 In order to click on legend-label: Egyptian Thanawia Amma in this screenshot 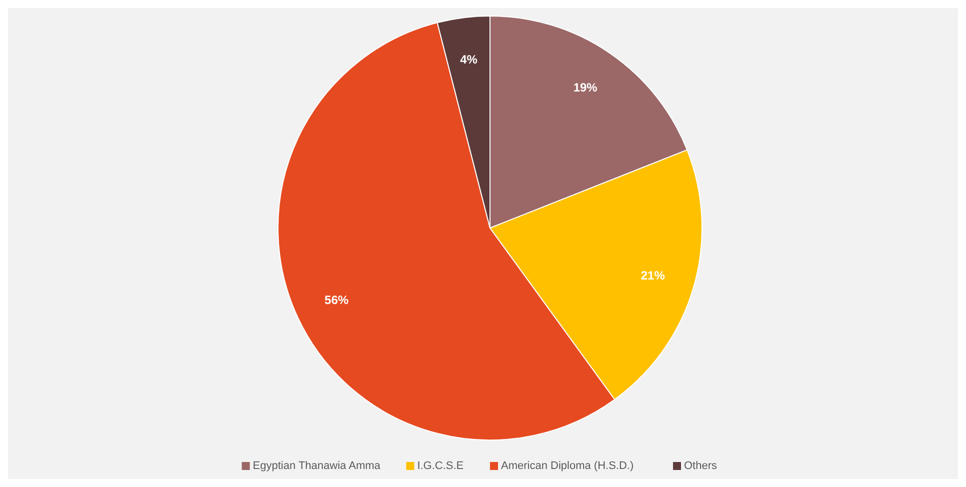, I will do `click(317, 466)`.